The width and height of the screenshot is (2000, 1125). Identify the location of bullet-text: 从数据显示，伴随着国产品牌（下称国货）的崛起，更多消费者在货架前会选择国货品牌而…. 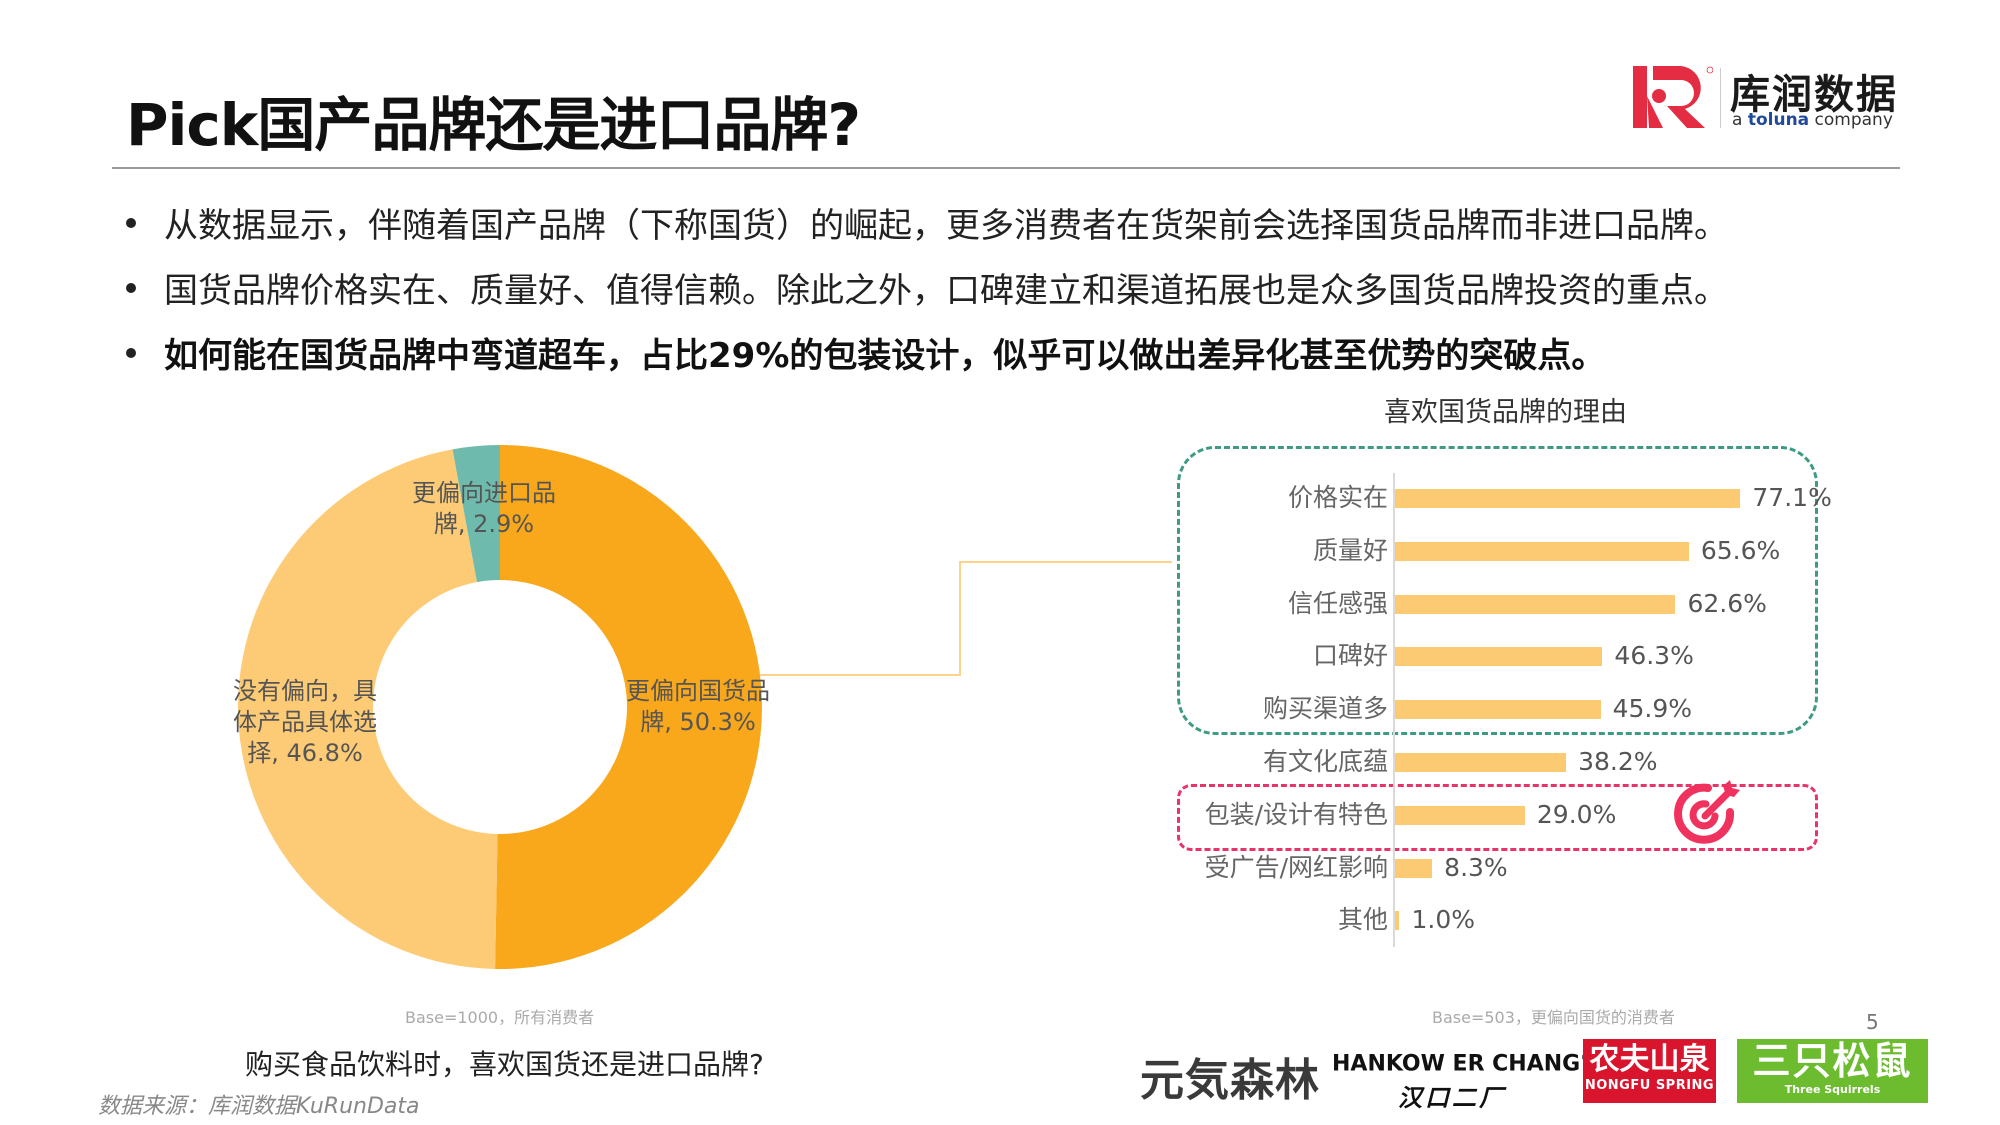
(946, 226).